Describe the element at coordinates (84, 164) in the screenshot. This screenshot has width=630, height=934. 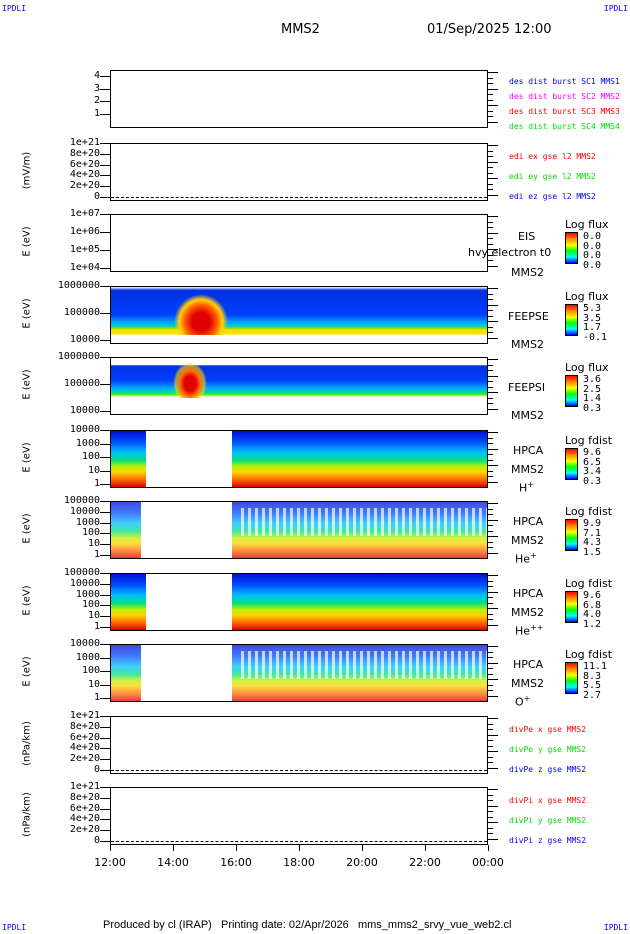
I see `y-tick-label: 6e+20` at that location.